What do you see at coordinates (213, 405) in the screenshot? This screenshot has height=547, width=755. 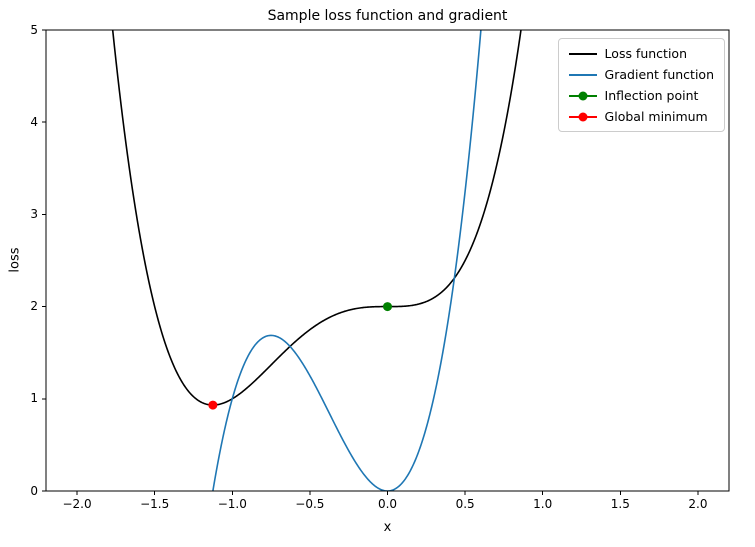 I see `global-minimum-marker` at bounding box center [213, 405].